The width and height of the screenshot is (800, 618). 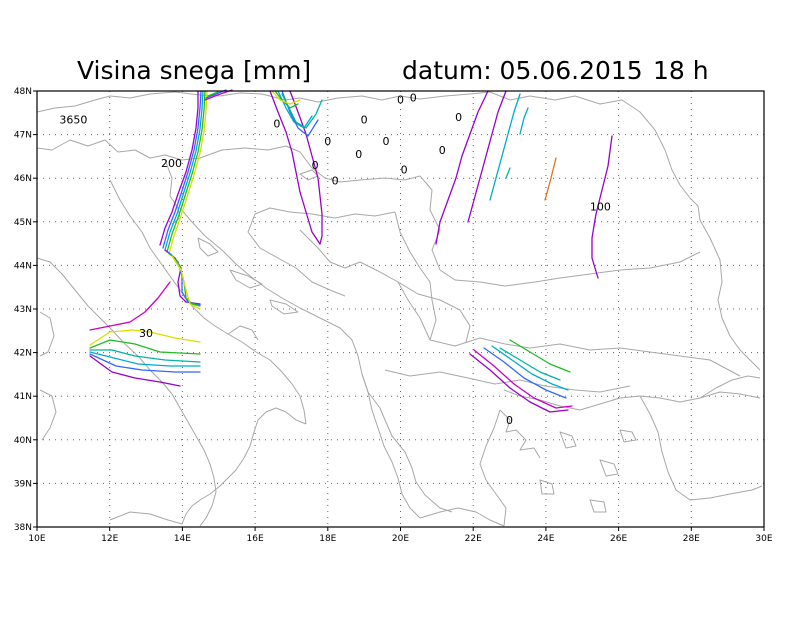 I want to click on turkey-coast, so click(x=701, y=448).